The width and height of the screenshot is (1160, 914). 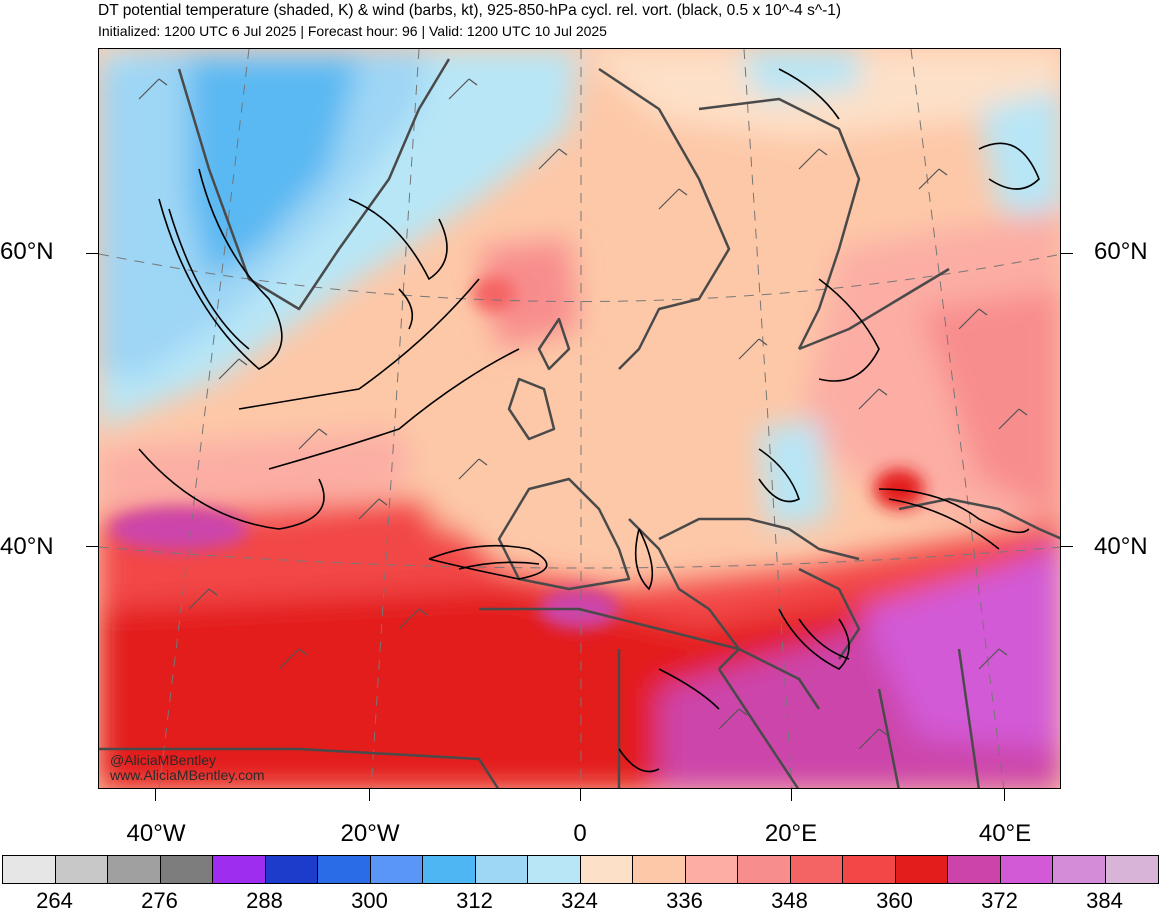 What do you see at coordinates (684, 900) in the screenshot?
I see `colorbar-label: 336` at bounding box center [684, 900].